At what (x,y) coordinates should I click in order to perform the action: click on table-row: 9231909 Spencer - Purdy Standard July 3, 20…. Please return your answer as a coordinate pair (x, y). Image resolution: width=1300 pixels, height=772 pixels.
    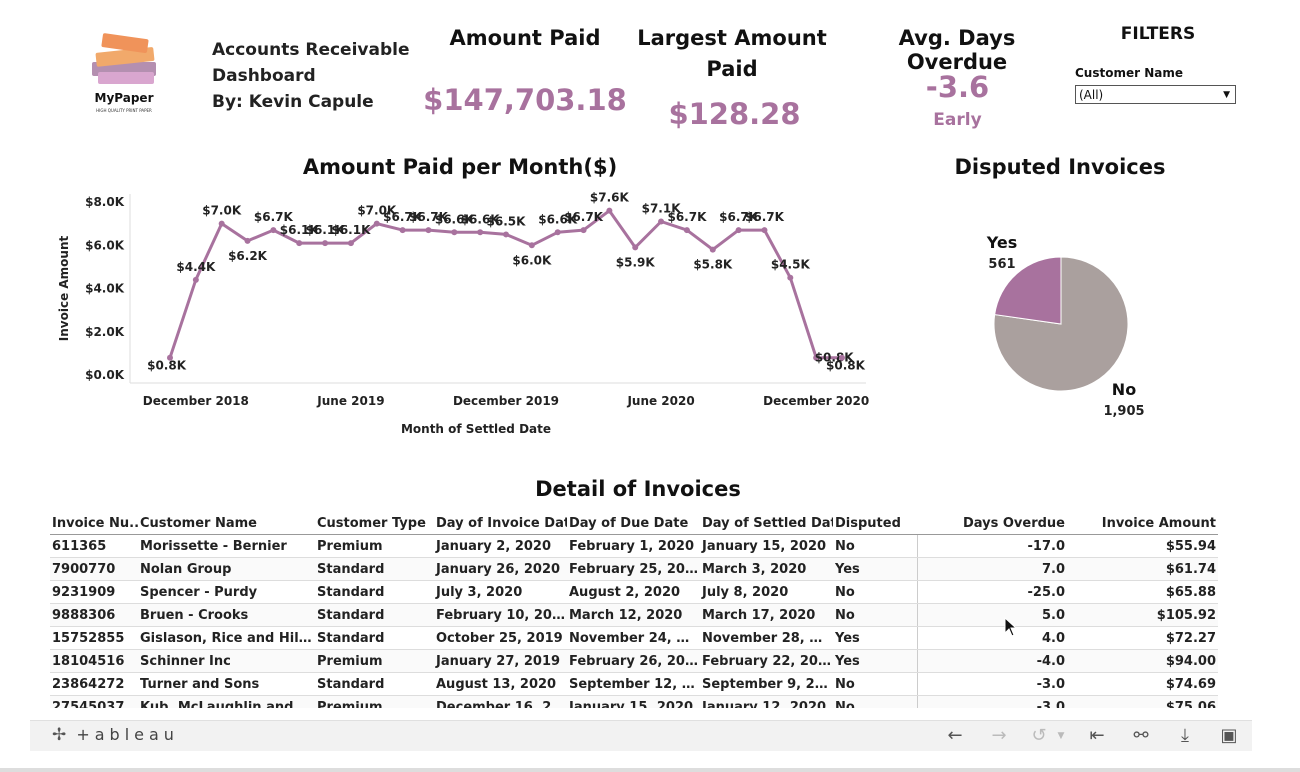
    Looking at the image, I should click on (634, 592).